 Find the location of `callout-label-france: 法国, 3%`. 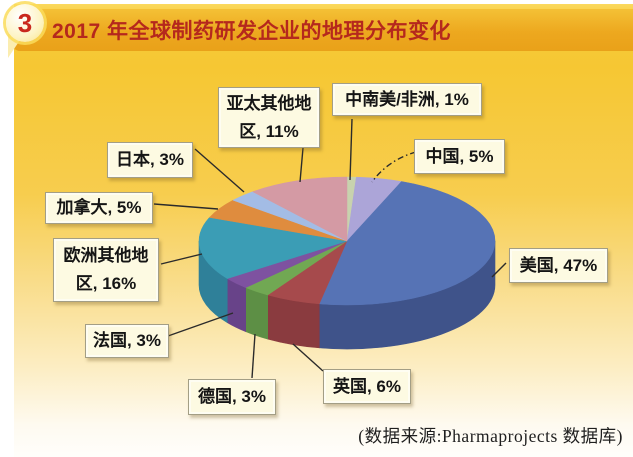

callout-label-france: 法国, 3% is located at coordinates (127, 341).